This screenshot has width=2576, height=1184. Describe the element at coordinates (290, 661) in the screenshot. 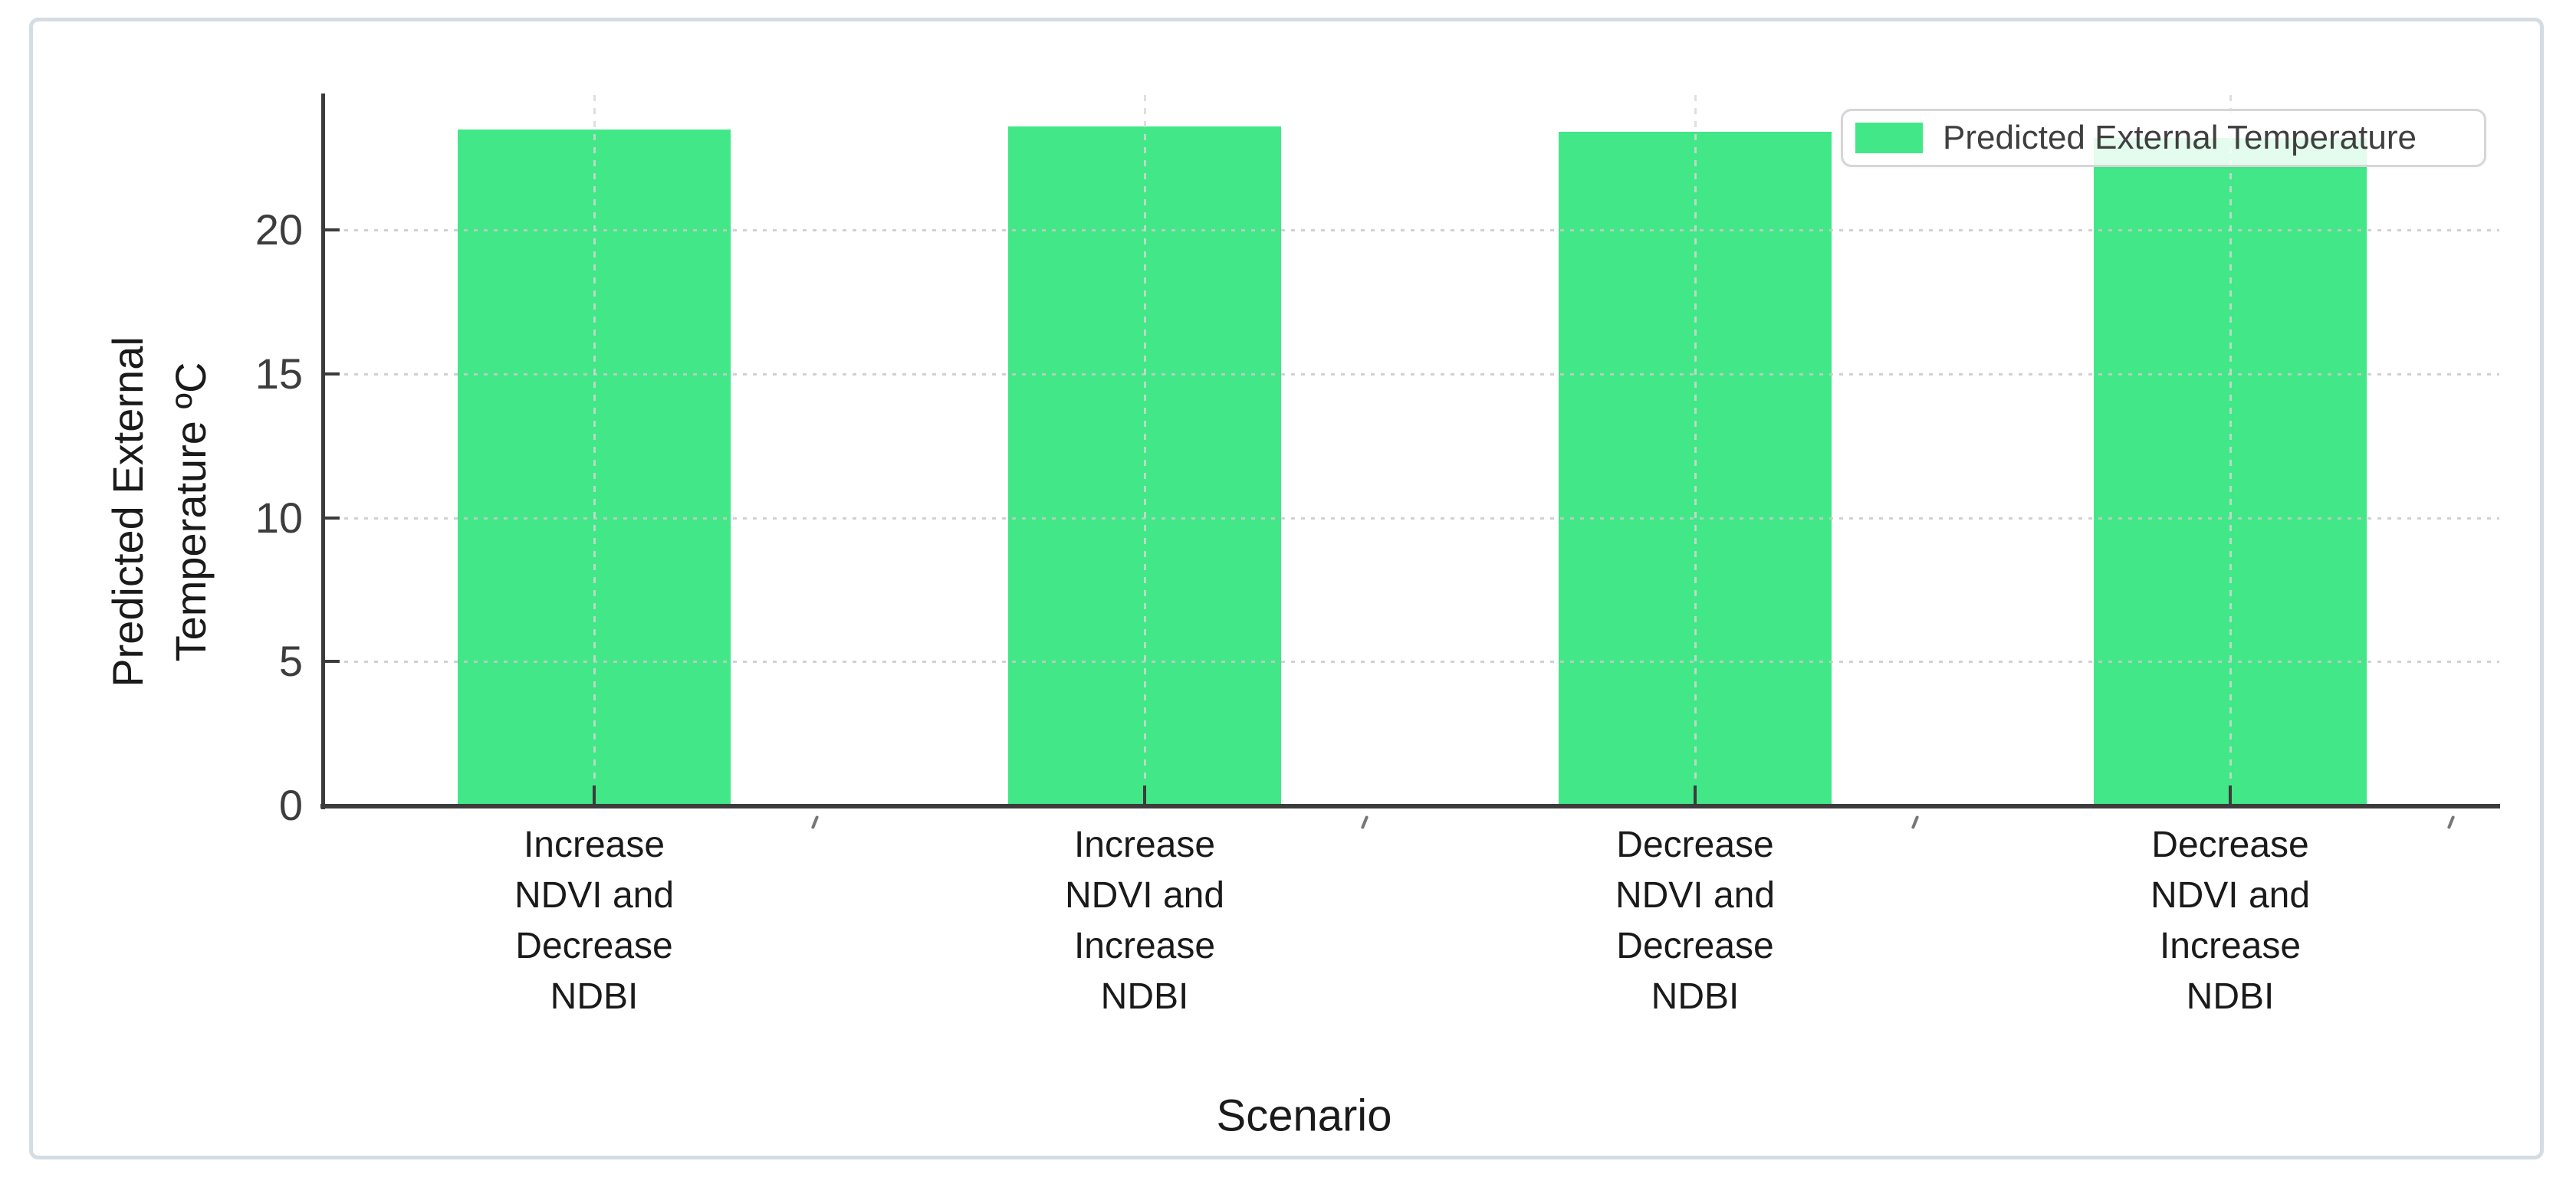

I see `y-tick-label-5: 5` at that location.